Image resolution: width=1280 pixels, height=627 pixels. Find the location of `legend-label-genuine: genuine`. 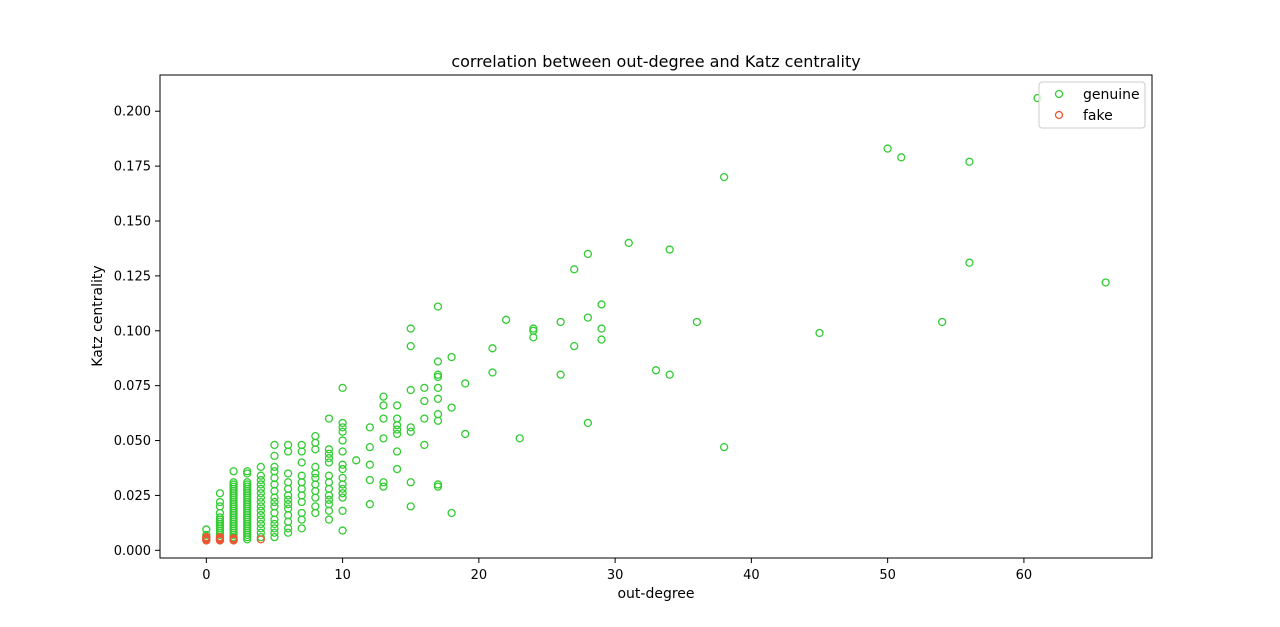

legend-label-genuine: genuine is located at coordinates (1111, 95).